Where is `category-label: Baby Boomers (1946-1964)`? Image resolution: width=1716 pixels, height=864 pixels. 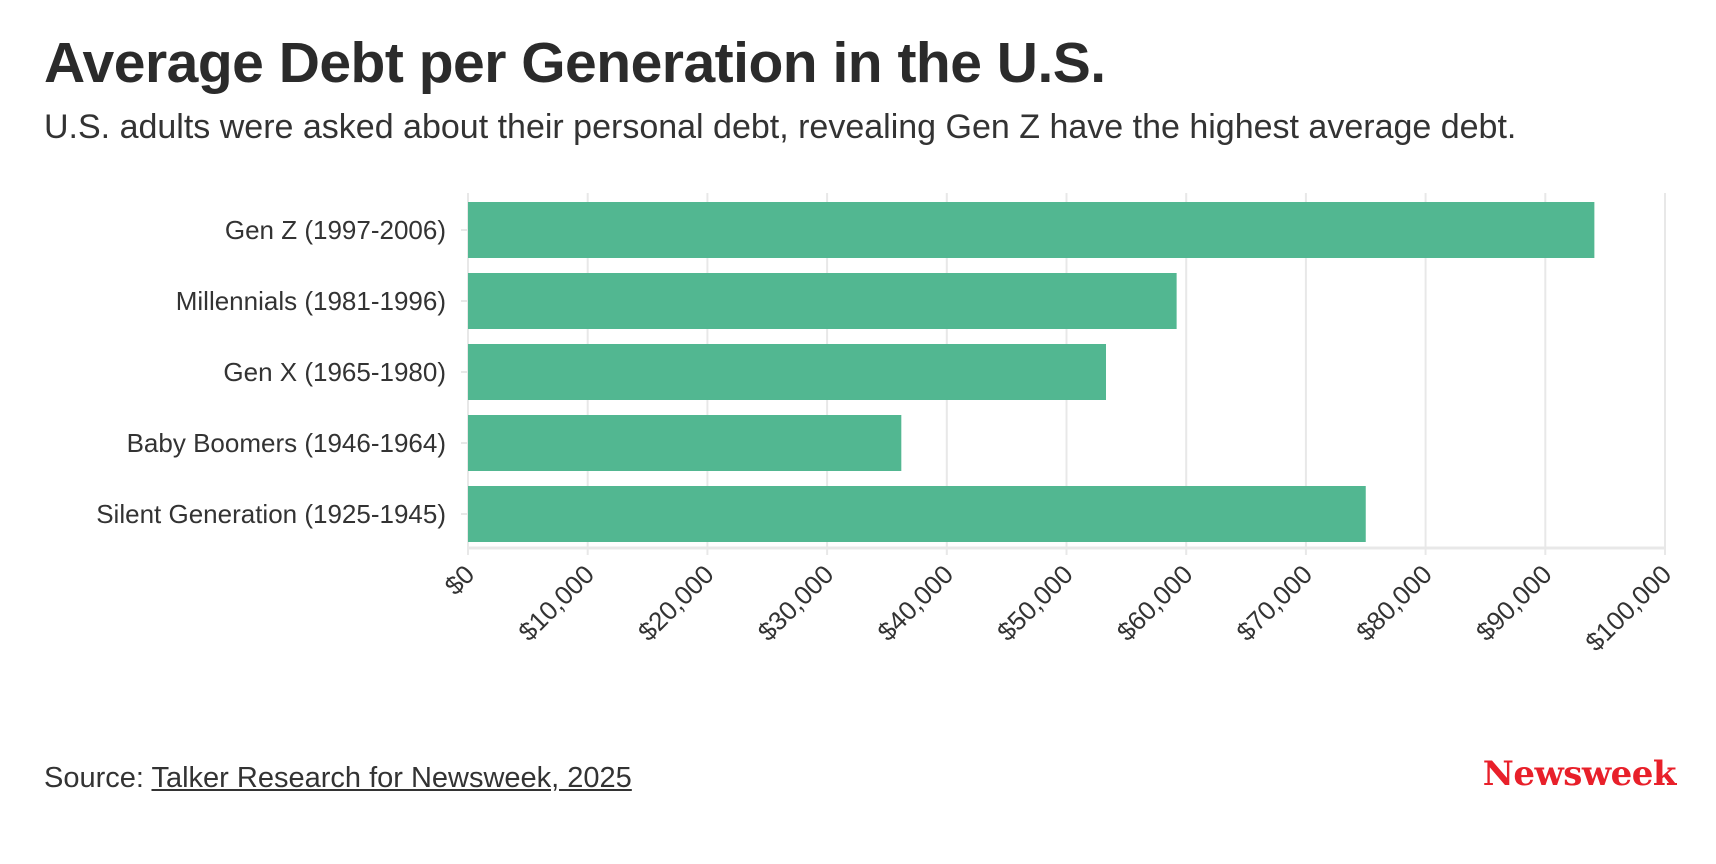 category-label: Baby Boomers (1946-1964) is located at coordinates (286, 443).